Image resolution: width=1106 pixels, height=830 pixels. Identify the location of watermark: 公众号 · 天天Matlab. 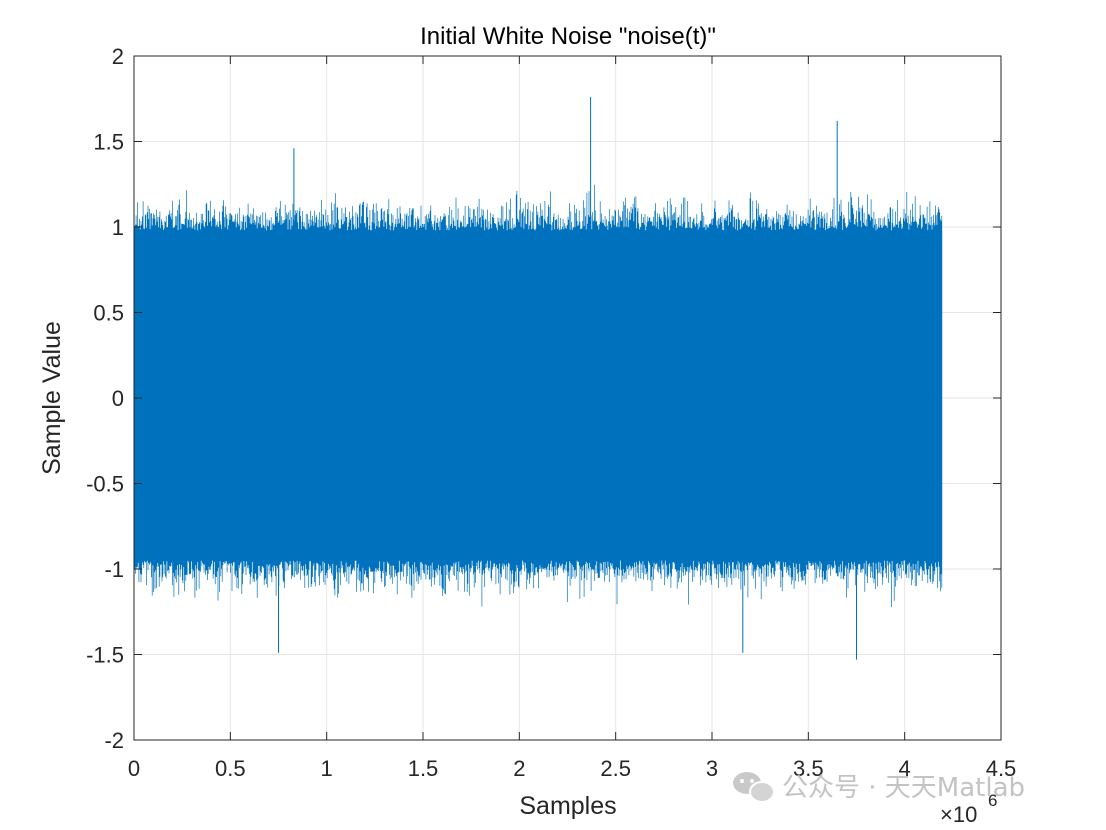
(879, 787).